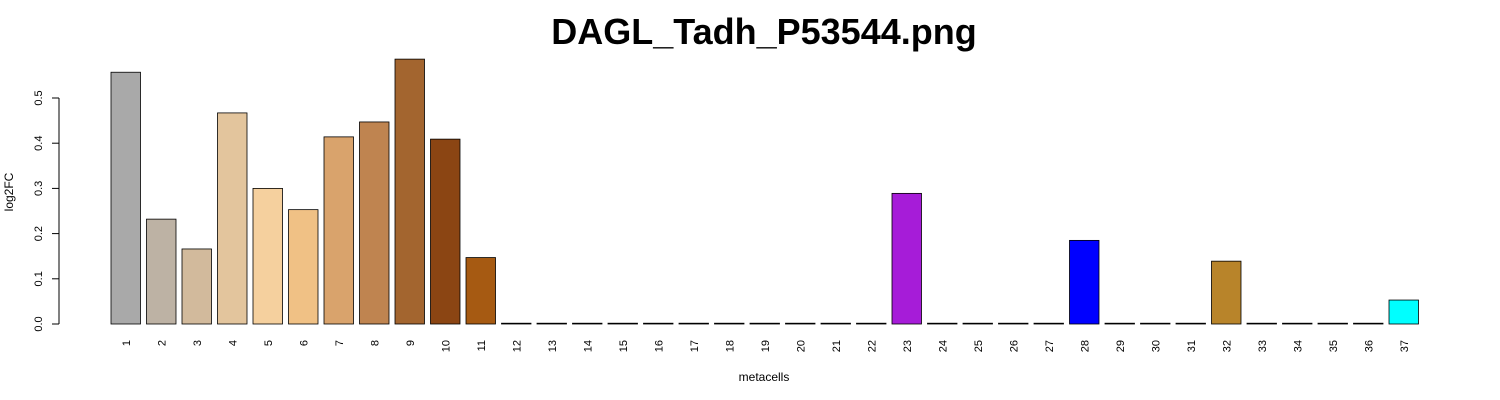 The width and height of the screenshot is (1500, 400). What do you see at coordinates (624, 346) in the screenshot?
I see `x-tick-label: 15` at bounding box center [624, 346].